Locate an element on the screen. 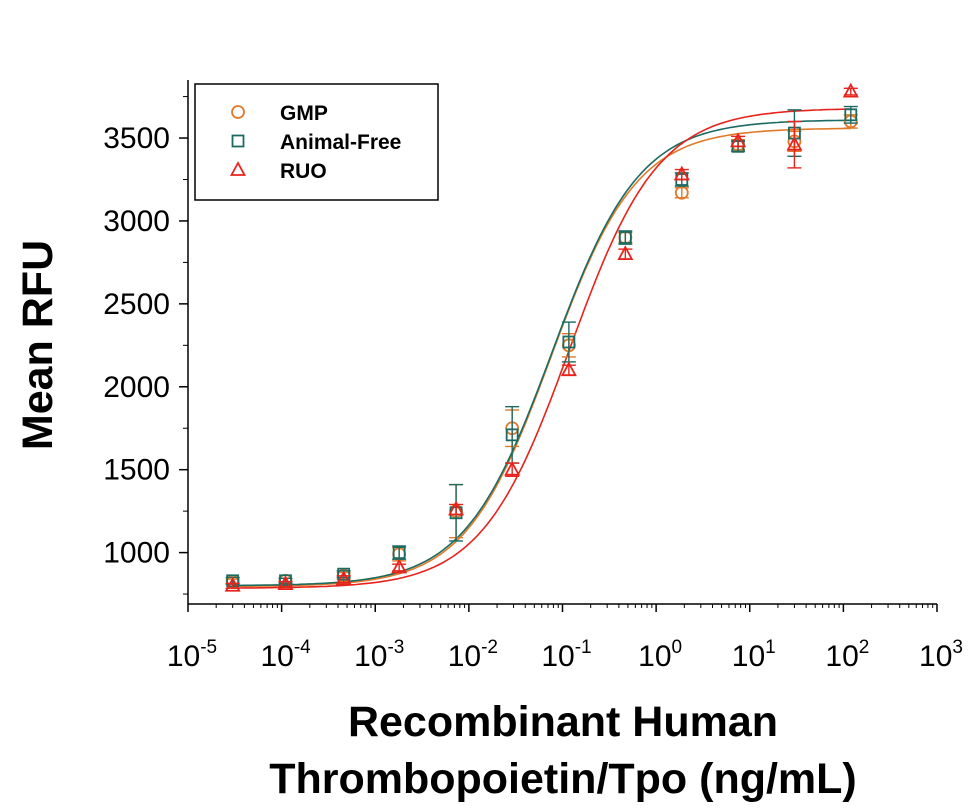 This screenshot has width=980, height=811. x-axis-title-line-1: Recombinant Human is located at coordinates (563, 722).